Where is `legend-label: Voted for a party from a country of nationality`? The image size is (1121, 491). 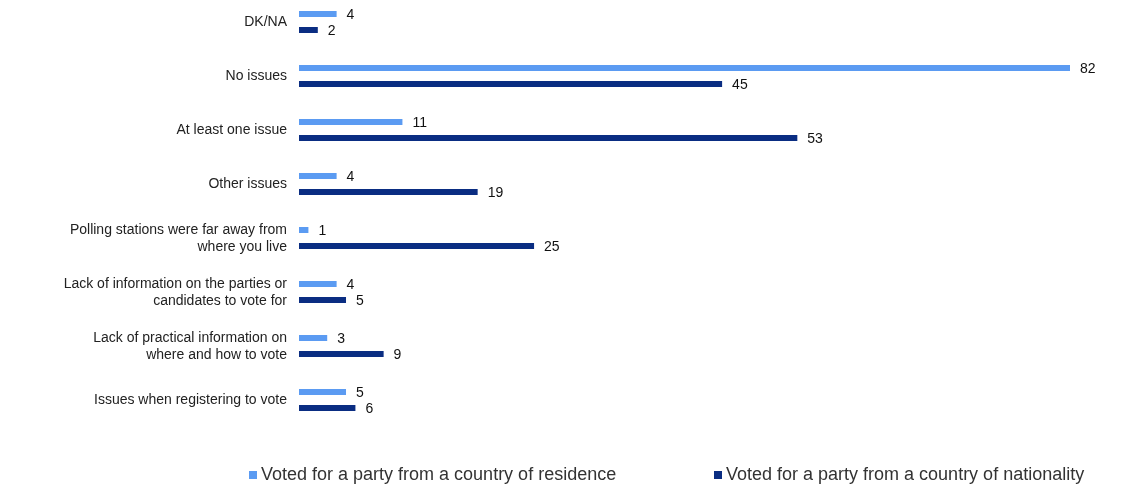
legend-label: Voted for a party from a country of nationality is located at coordinates (905, 474).